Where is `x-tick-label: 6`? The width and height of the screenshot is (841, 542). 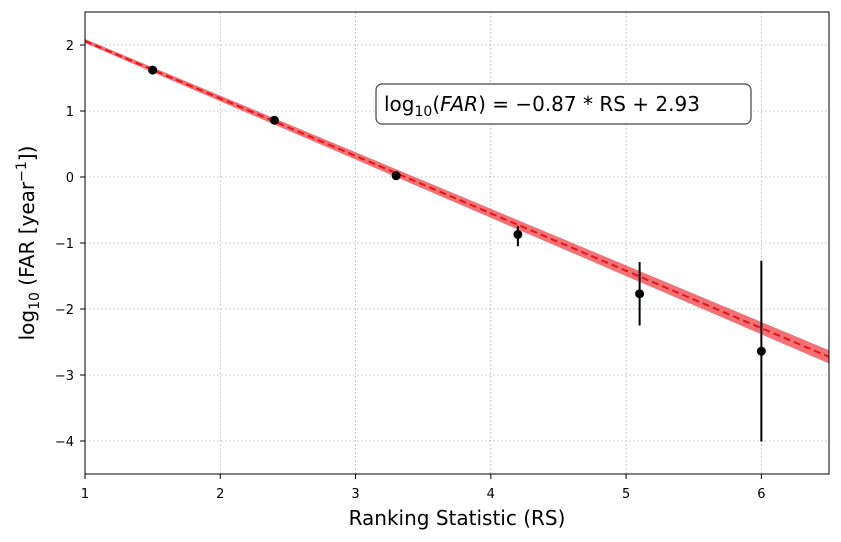
x-tick-label: 6 is located at coordinates (761, 494).